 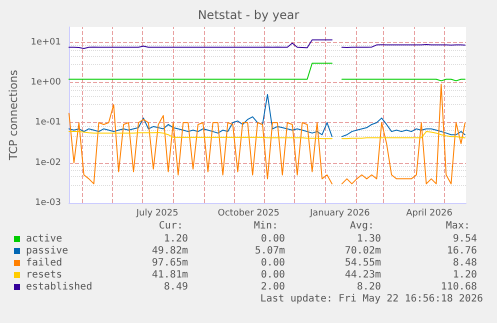 I want to click on text: 70.02m, so click(x=362, y=251).